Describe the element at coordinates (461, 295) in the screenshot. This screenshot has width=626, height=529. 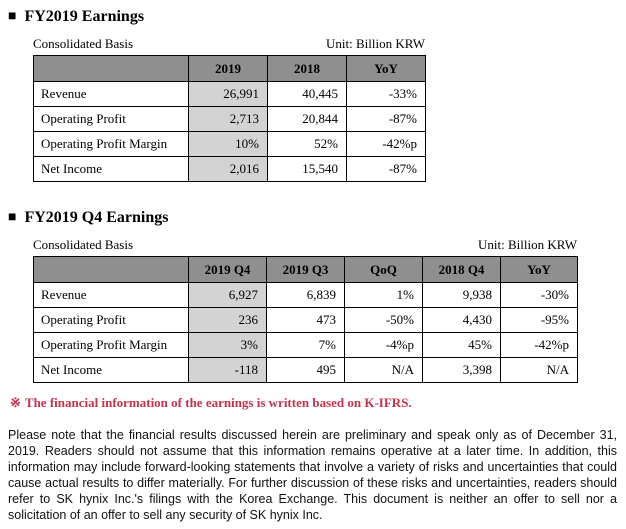
I see `cell-value: 9,938` at that location.